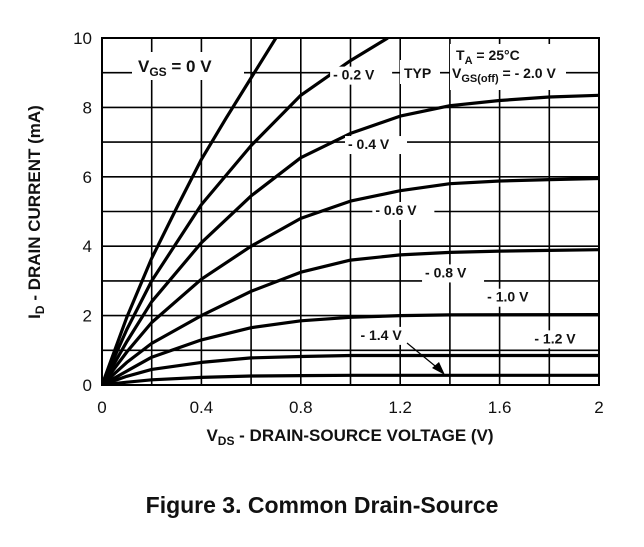 This screenshot has height=547, width=644. Describe the element at coordinates (438, 368) in the screenshot. I see `arrow-head` at that location.